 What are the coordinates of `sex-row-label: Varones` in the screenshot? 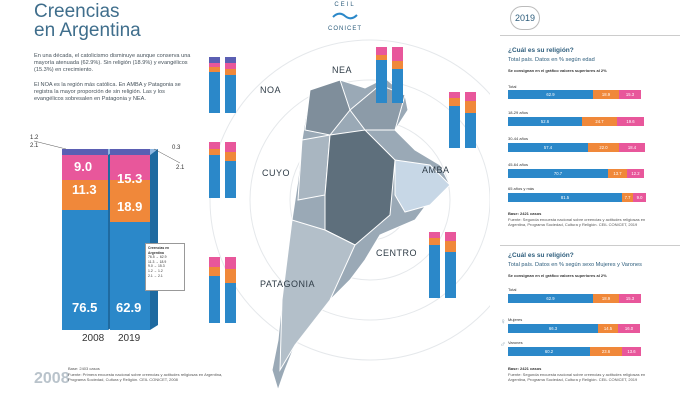 It's located at (515, 342).